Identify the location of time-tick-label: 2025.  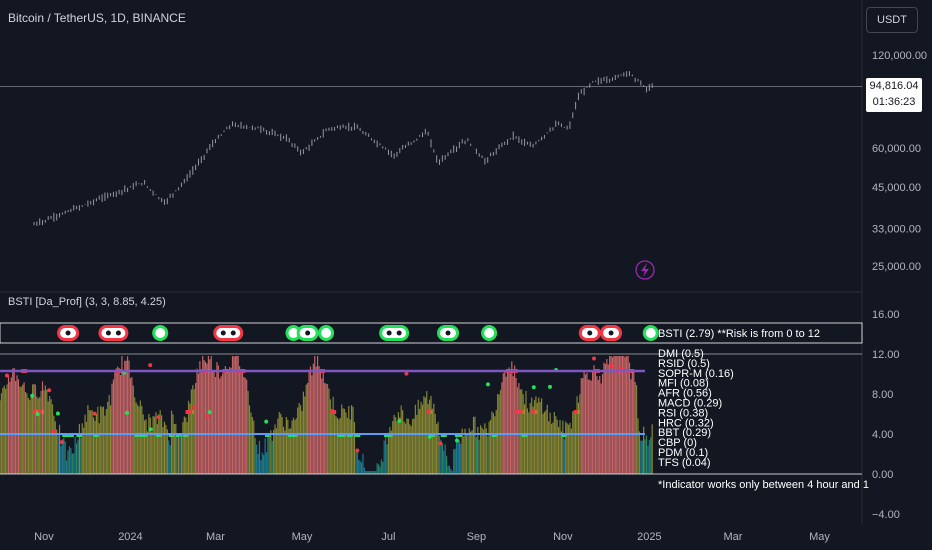
(649, 537).